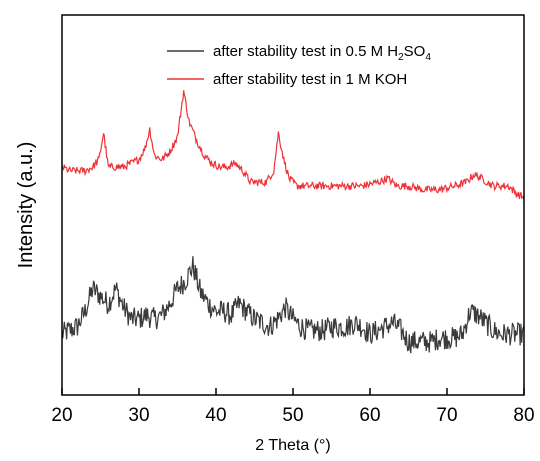 Image resolution: width=540 pixels, height=461 pixels. Describe the element at coordinates (292, 445) in the screenshot. I see `x-axis-title: 2 Theta (°)` at that location.